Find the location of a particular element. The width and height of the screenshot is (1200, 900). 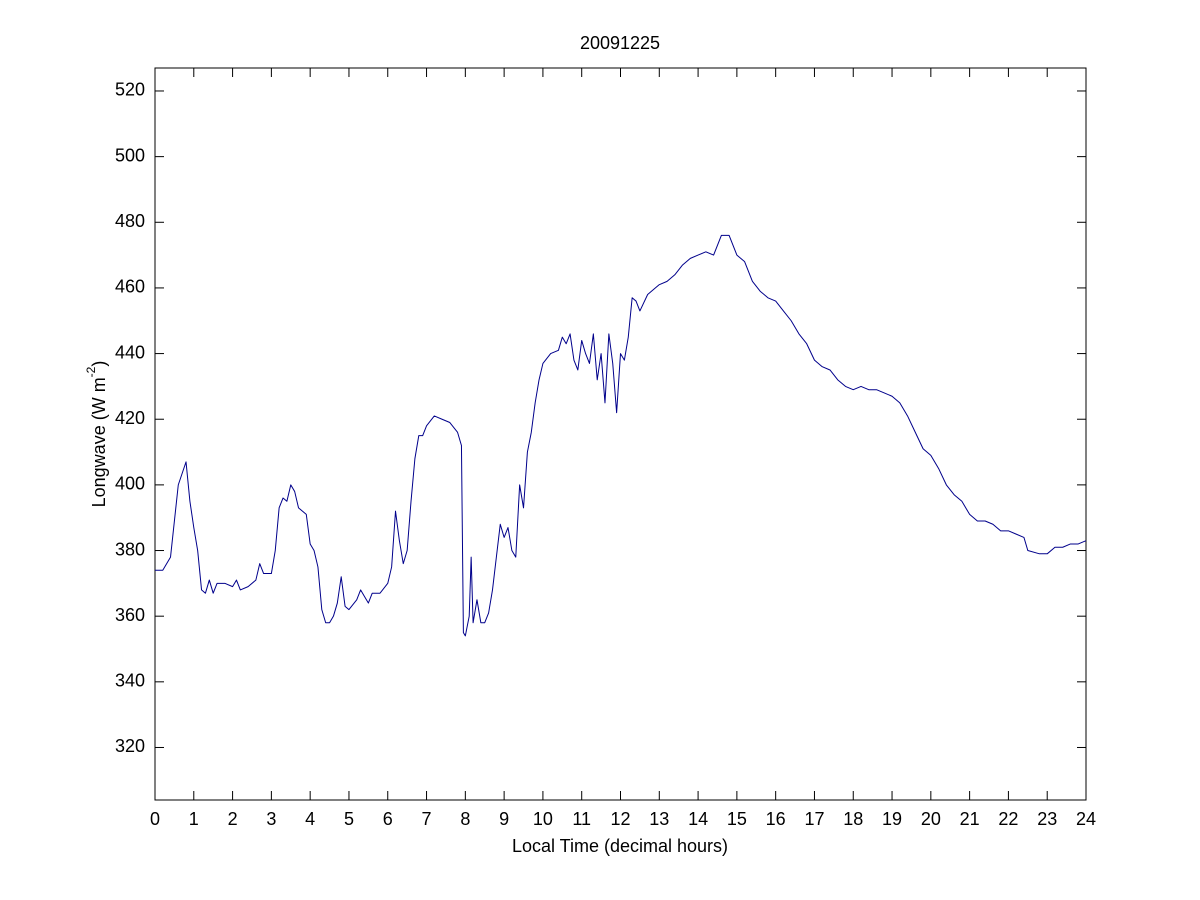

x-axis-label: Local Time (decimal hours) is located at coordinates (620, 846).